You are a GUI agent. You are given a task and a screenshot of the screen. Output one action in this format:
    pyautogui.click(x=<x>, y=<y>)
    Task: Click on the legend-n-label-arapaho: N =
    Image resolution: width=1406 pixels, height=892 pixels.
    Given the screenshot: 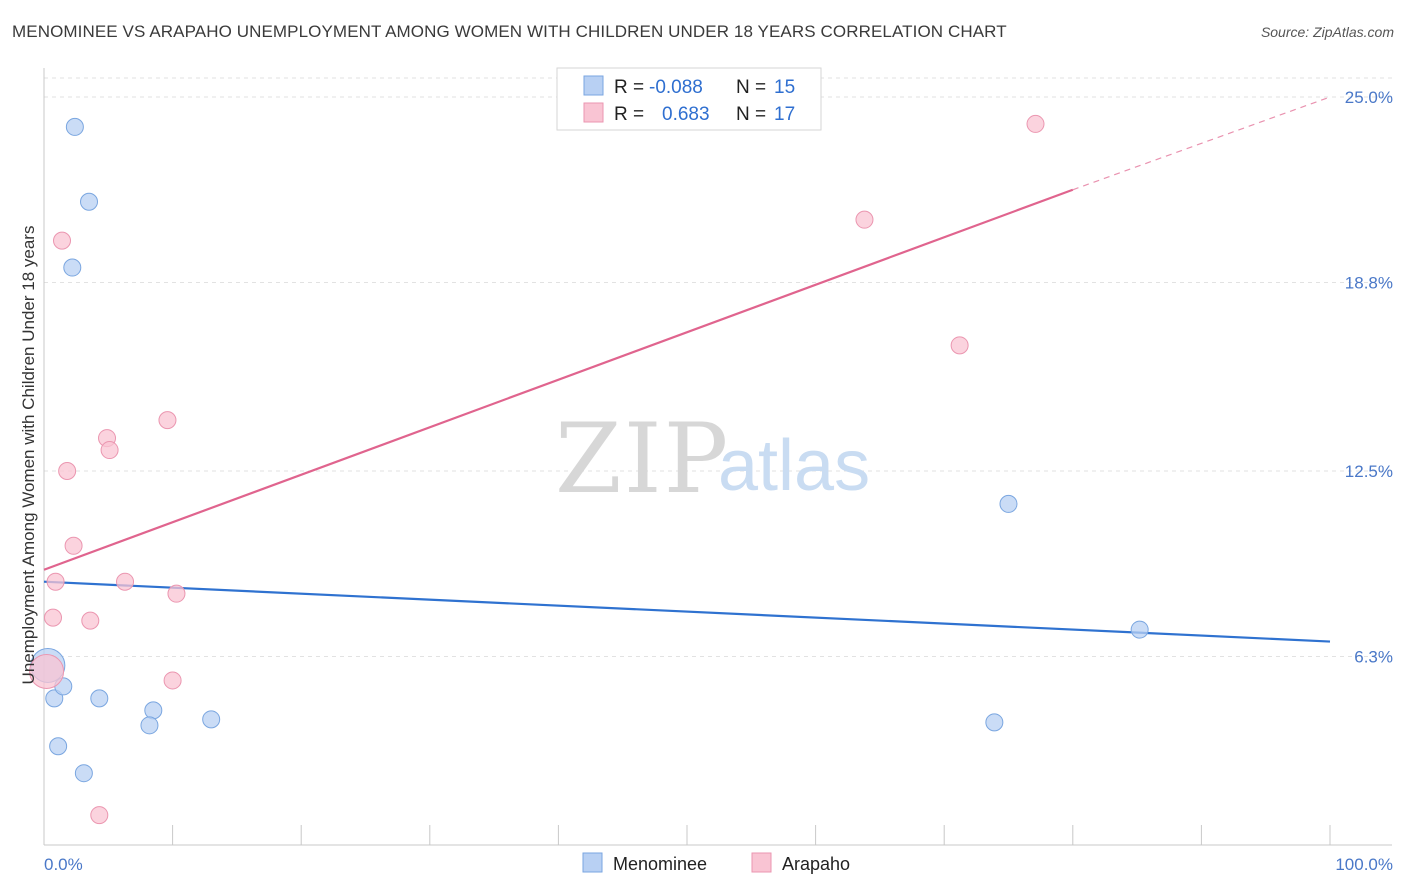 What is the action you would take?
    pyautogui.click(x=751, y=114)
    